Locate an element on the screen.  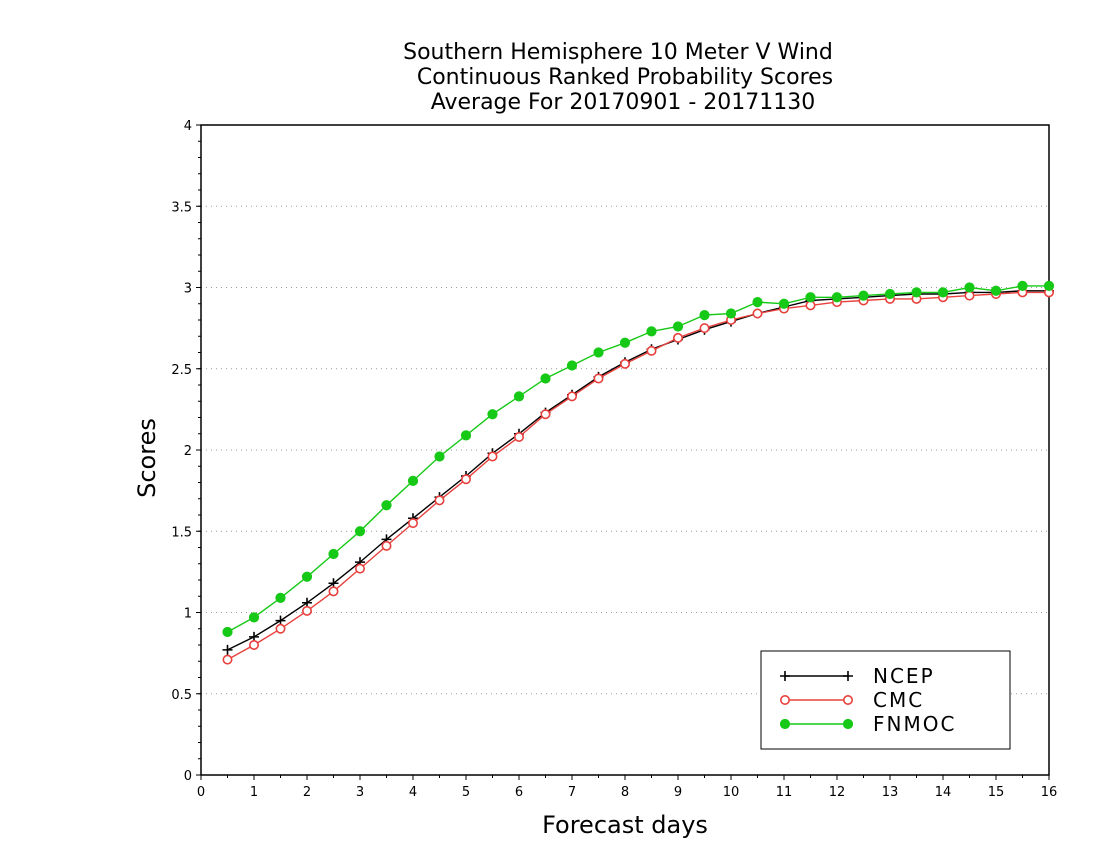
x-axis-ticks: 0 1 2 3 4 5 6 7 8 9 10 11 12 13 14 15 16 is located at coordinates (627, 787).